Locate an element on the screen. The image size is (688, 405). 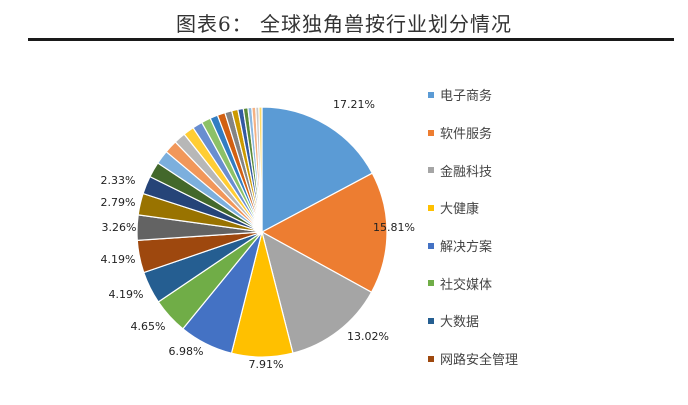
legend-label: 电子商务 is located at coordinates (466, 97).